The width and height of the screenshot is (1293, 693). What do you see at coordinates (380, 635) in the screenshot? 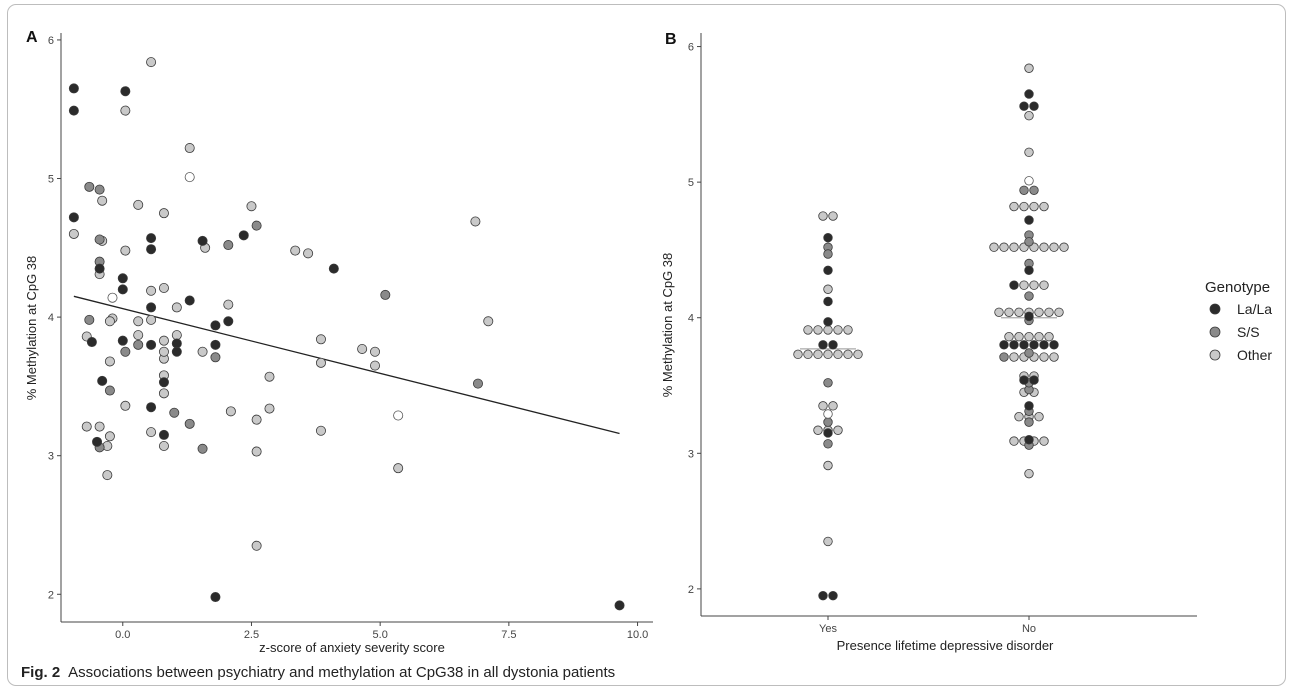
I see `panel-a-x-tick-label: 5.0` at bounding box center [380, 635].